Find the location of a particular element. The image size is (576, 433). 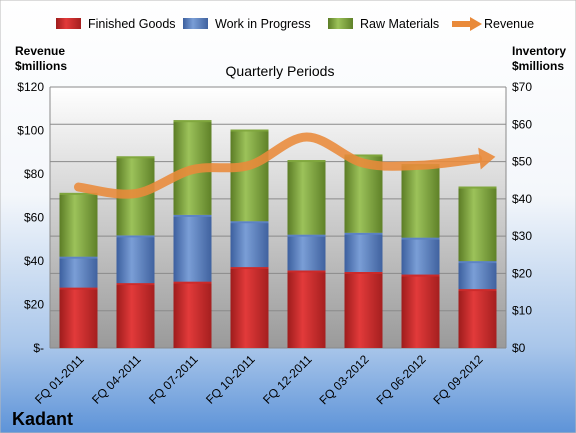

right-axis-title-line1: Inventory is located at coordinates (539, 51).